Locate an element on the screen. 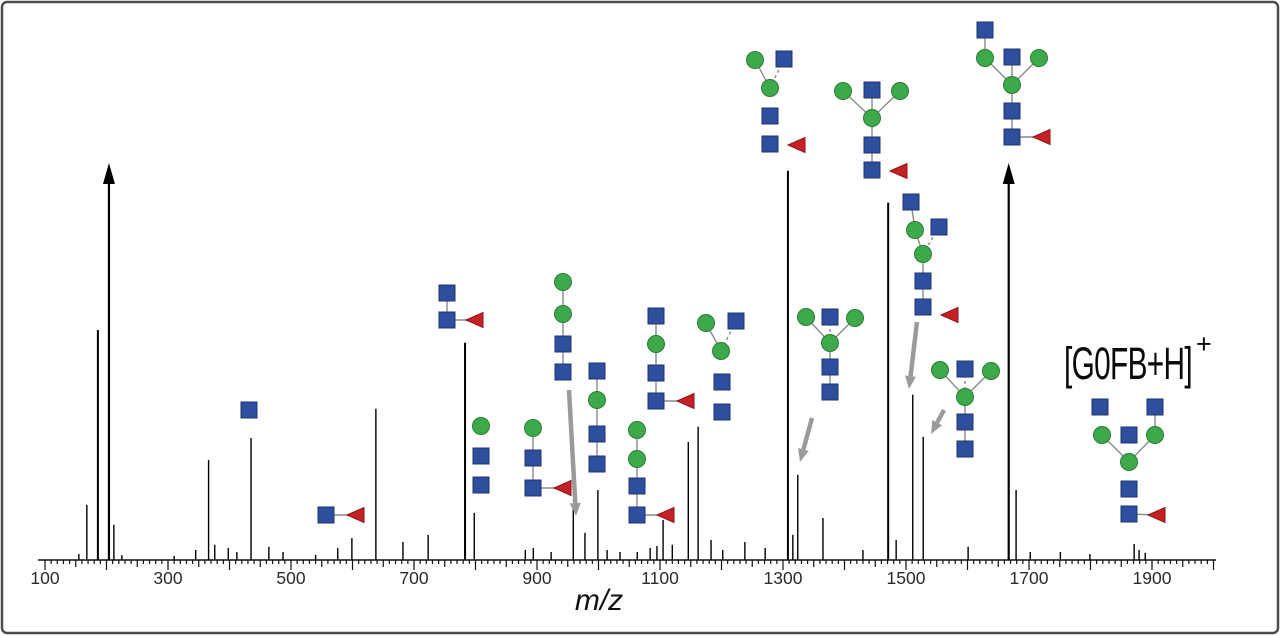  axis-tick-label: 1100 is located at coordinates (660, 578).